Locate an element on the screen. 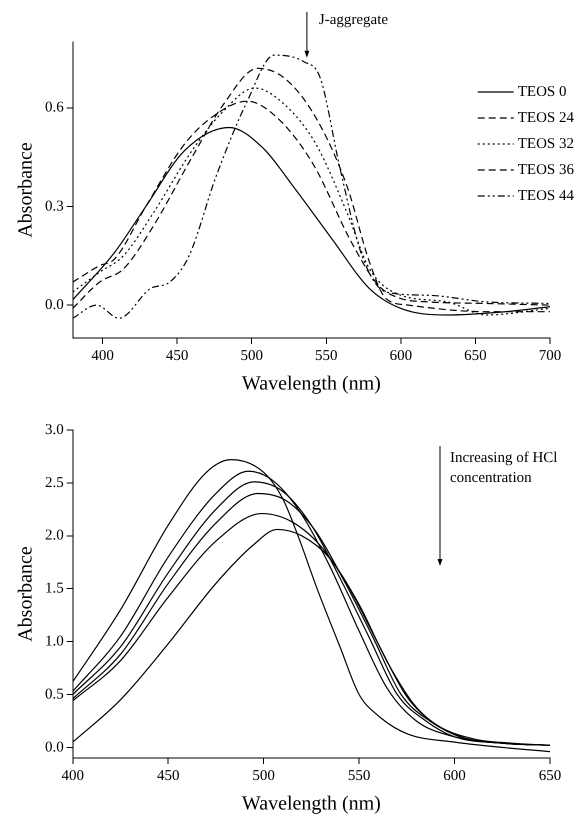 Image resolution: width=580 pixels, height=836 pixels. y-tick-label: 0.5 is located at coordinates (54, 694).